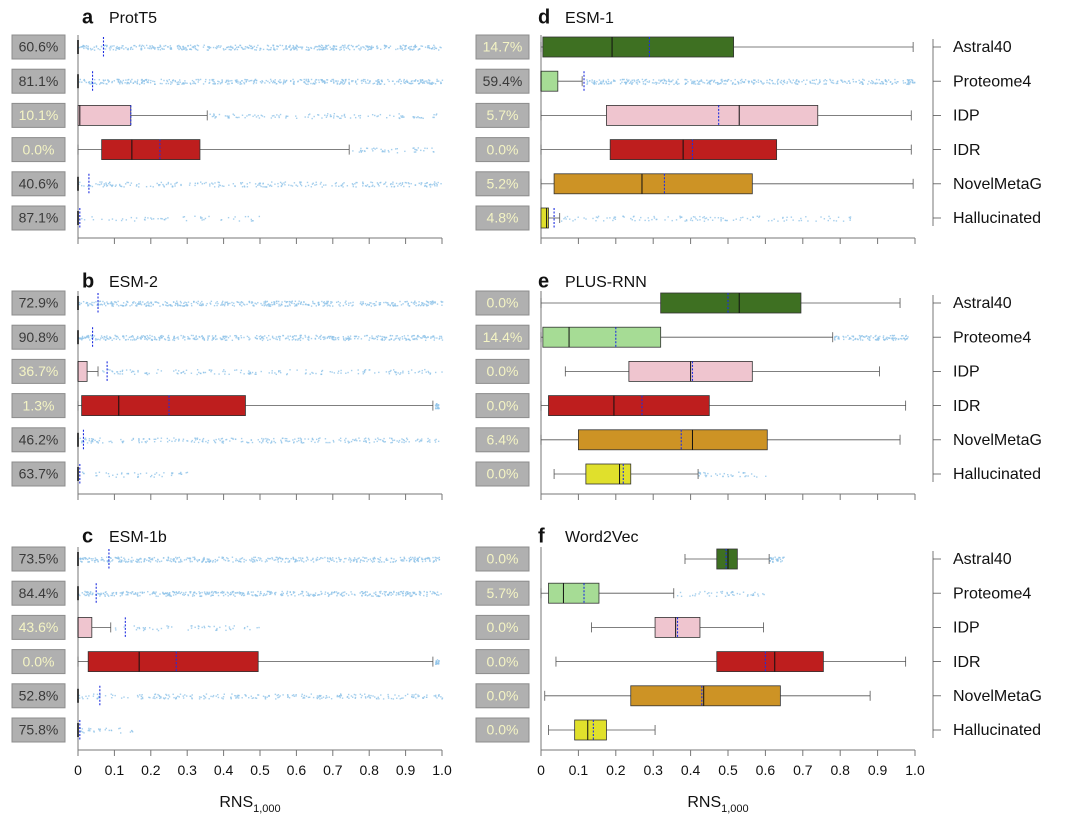 The height and width of the screenshot is (822, 1080). What do you see at coordinates (731, 788) in the screenshot?
I see `x-axis-labels-right: 0 0.1 0.2 0.3 0.4 0.5 0.6 0.7 0.8 0.9 1.0 RNS1,000` at bounding box center [731, 788].